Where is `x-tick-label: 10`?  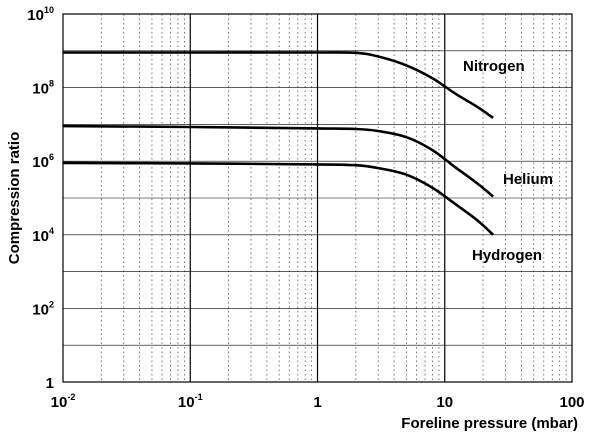
x-tick-label: 10 is located at coordinates (444, 402).